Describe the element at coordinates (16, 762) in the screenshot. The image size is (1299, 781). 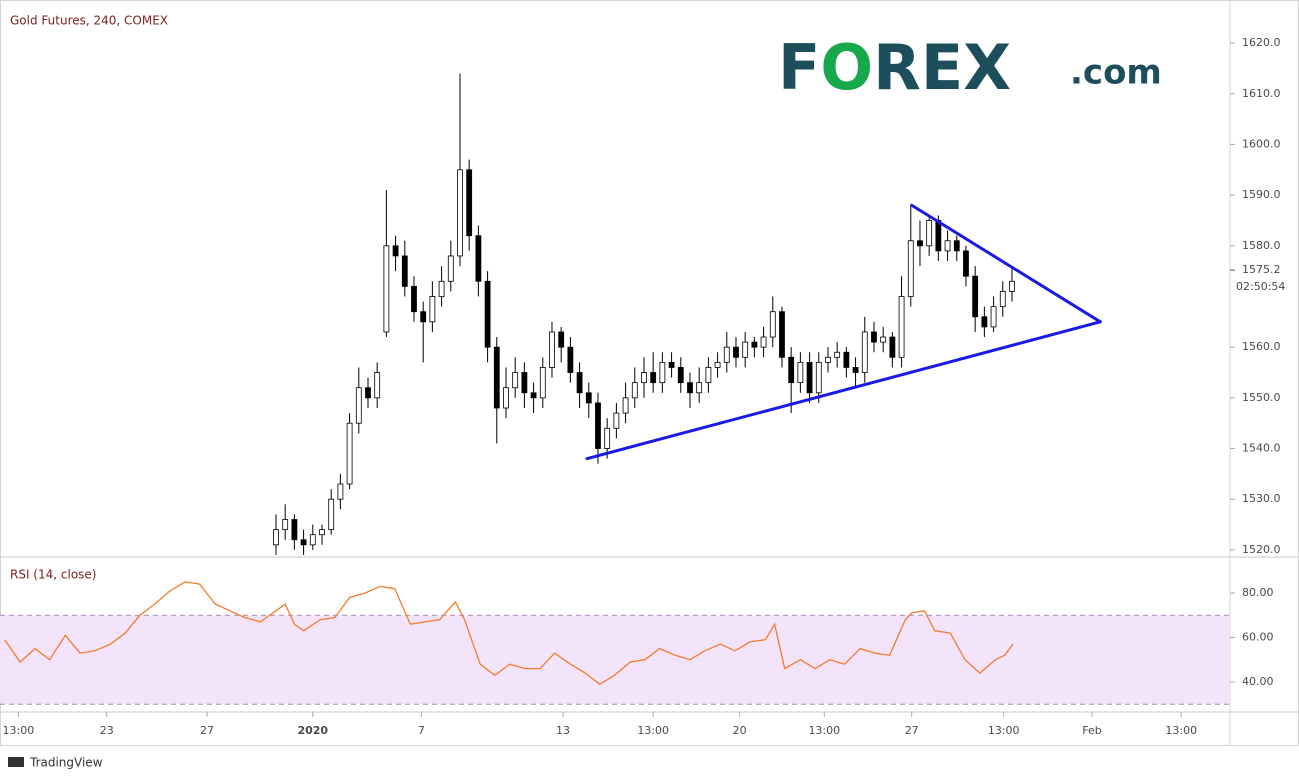
I see `footer-icon` at that location.